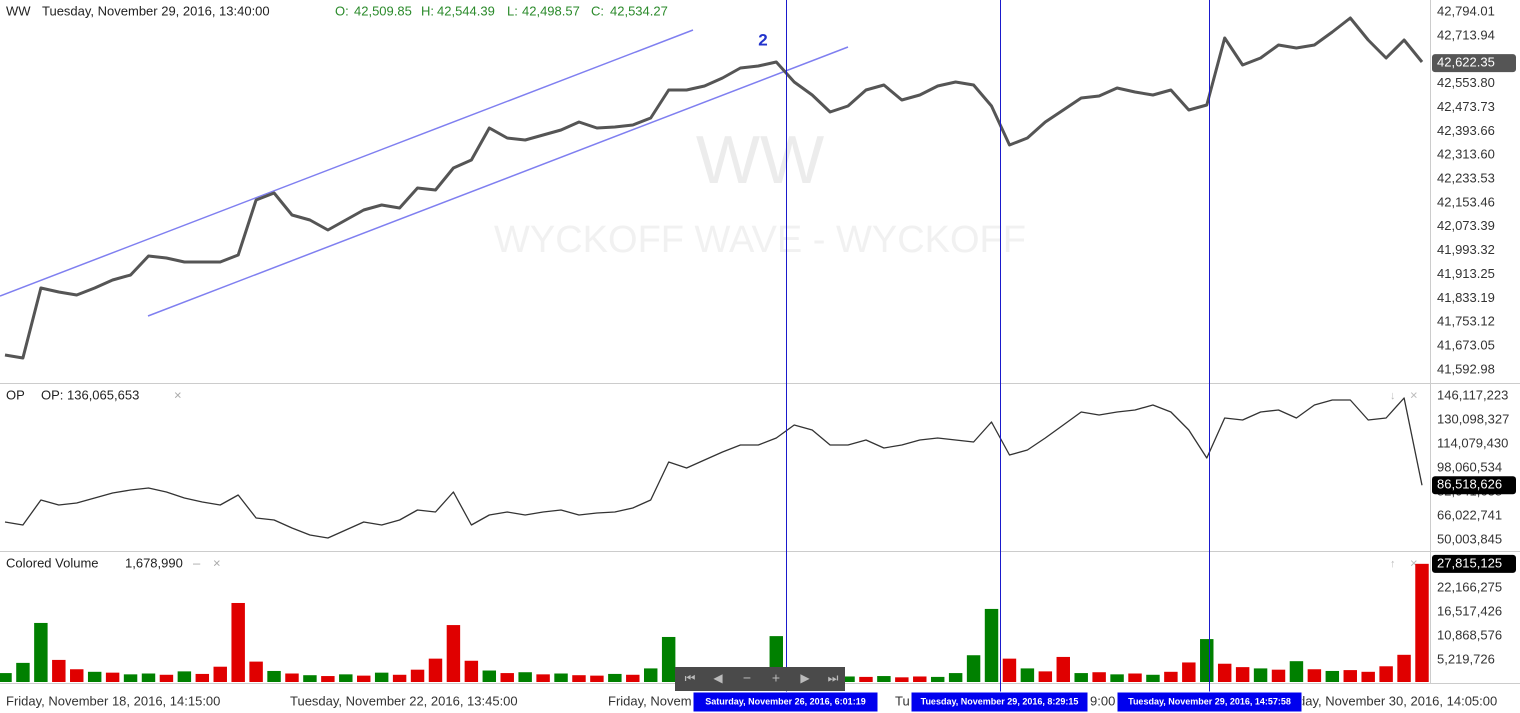 This screenshot has height=713, width=1520. Describe the element at coordinates (1469, 562) in the screenshot. I see `last-value-label: 27,815,125` at that location.